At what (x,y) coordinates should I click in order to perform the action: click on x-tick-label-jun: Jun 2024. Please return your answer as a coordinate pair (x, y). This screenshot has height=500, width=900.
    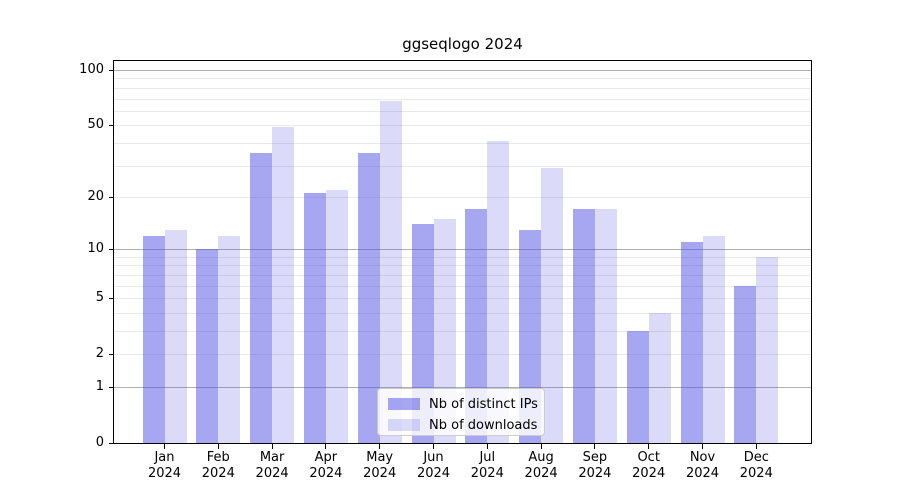
    Looking at the image, I should click on (433, 465).